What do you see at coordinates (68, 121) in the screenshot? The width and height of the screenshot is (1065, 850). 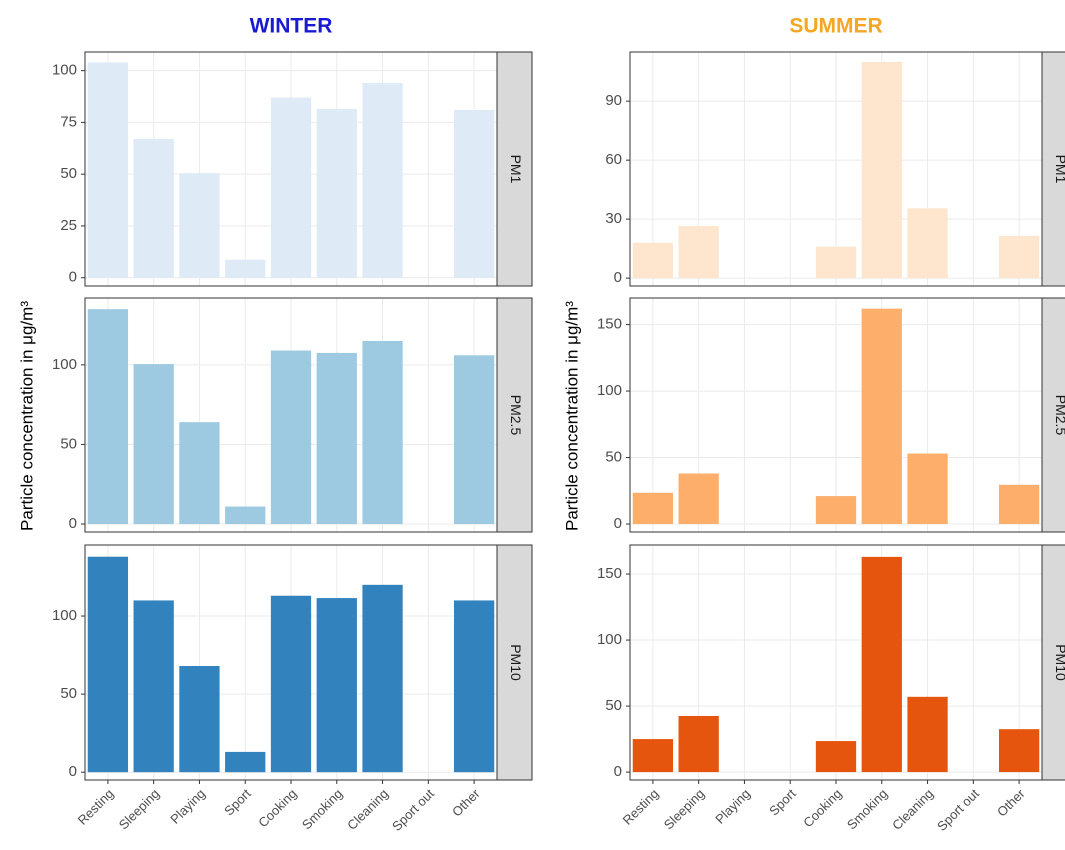 I see `y-tick-label: 75` at bounding box center [68, 121].